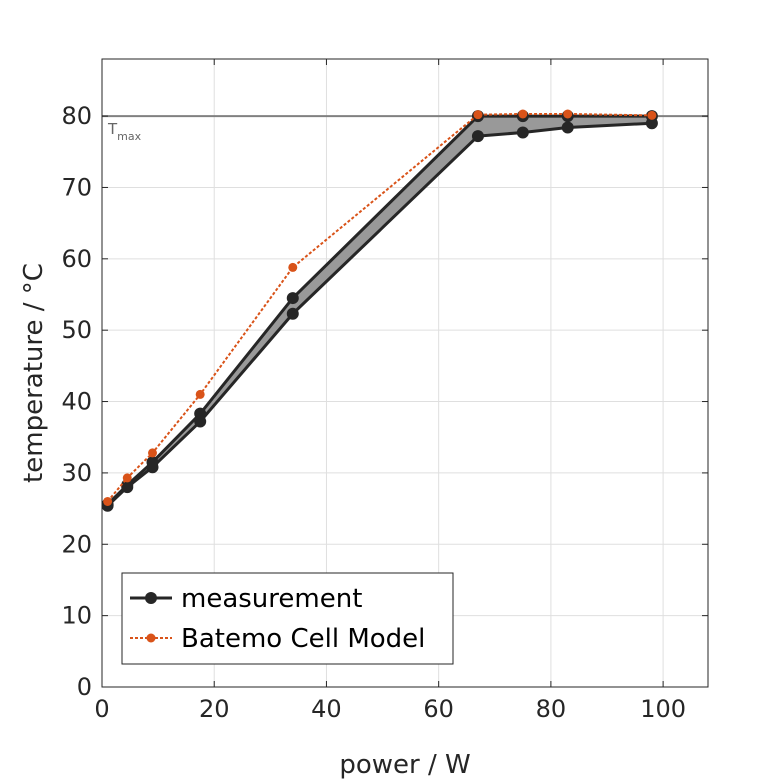 The width and height of the screenshot is (781, 781). I want to click on legend-box, so click(287, 618).